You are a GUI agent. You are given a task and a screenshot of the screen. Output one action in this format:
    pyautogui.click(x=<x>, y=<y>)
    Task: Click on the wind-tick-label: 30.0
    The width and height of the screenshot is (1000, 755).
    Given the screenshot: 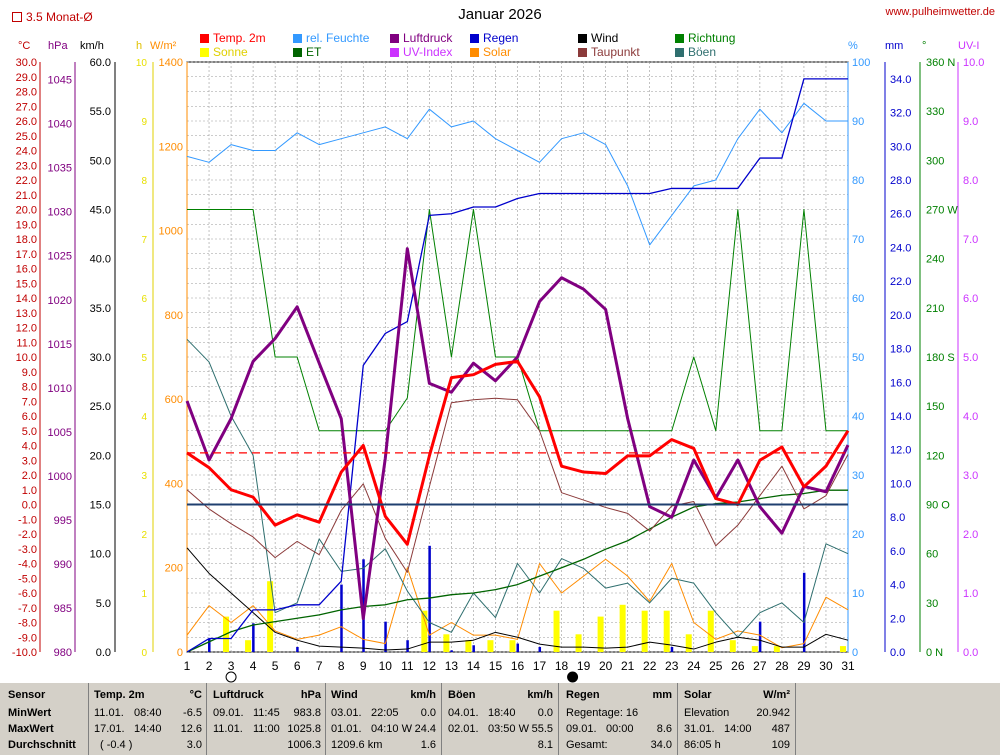 What is the action you would take?
    pyautogui.click(x=100, y=358)
    